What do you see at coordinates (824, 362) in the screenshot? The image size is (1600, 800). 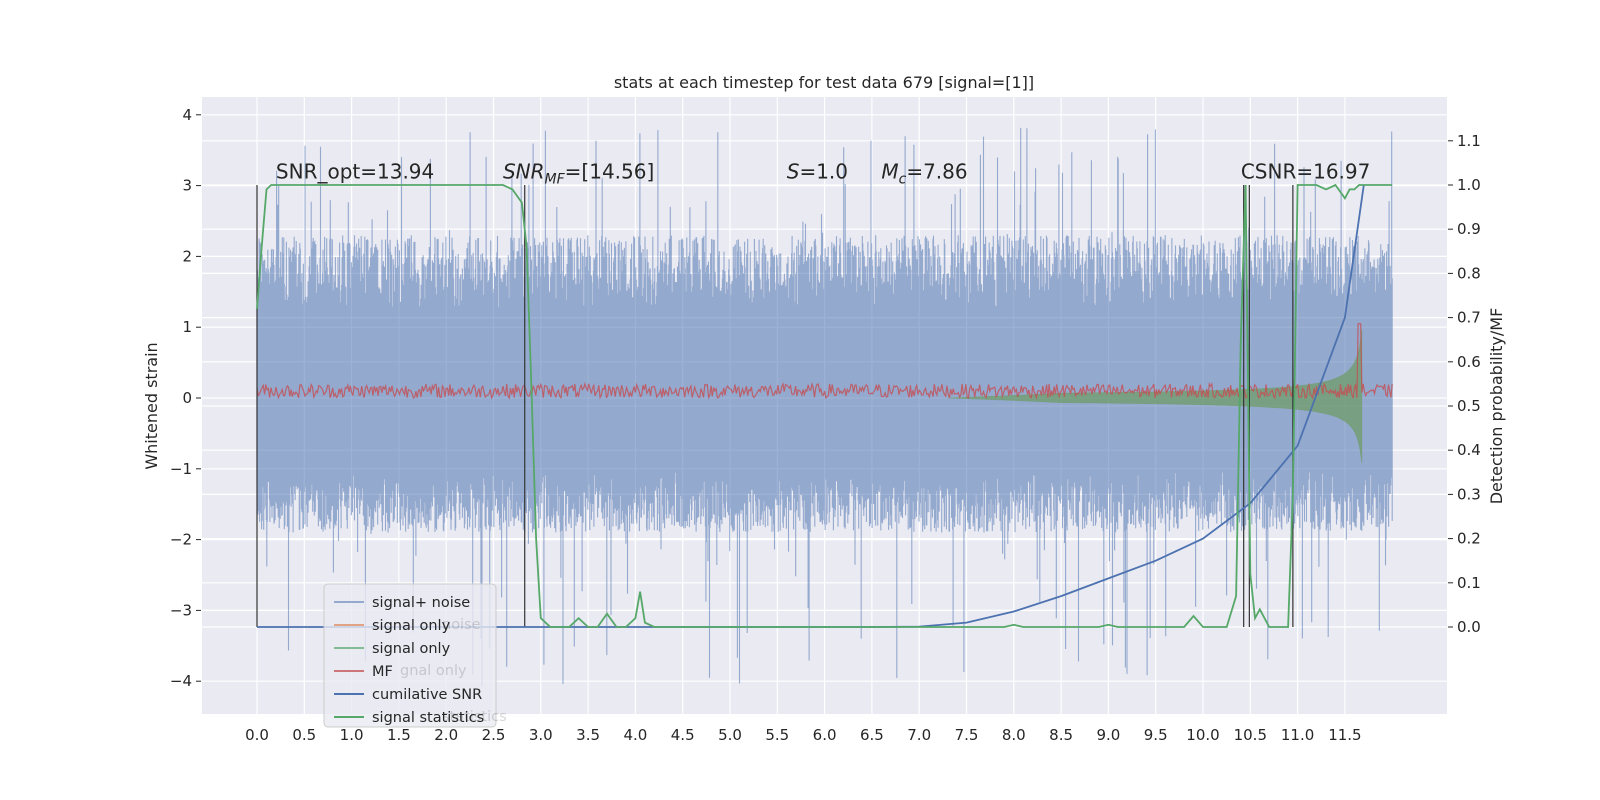 I see `series-mf` at bounding box center [824, 362].